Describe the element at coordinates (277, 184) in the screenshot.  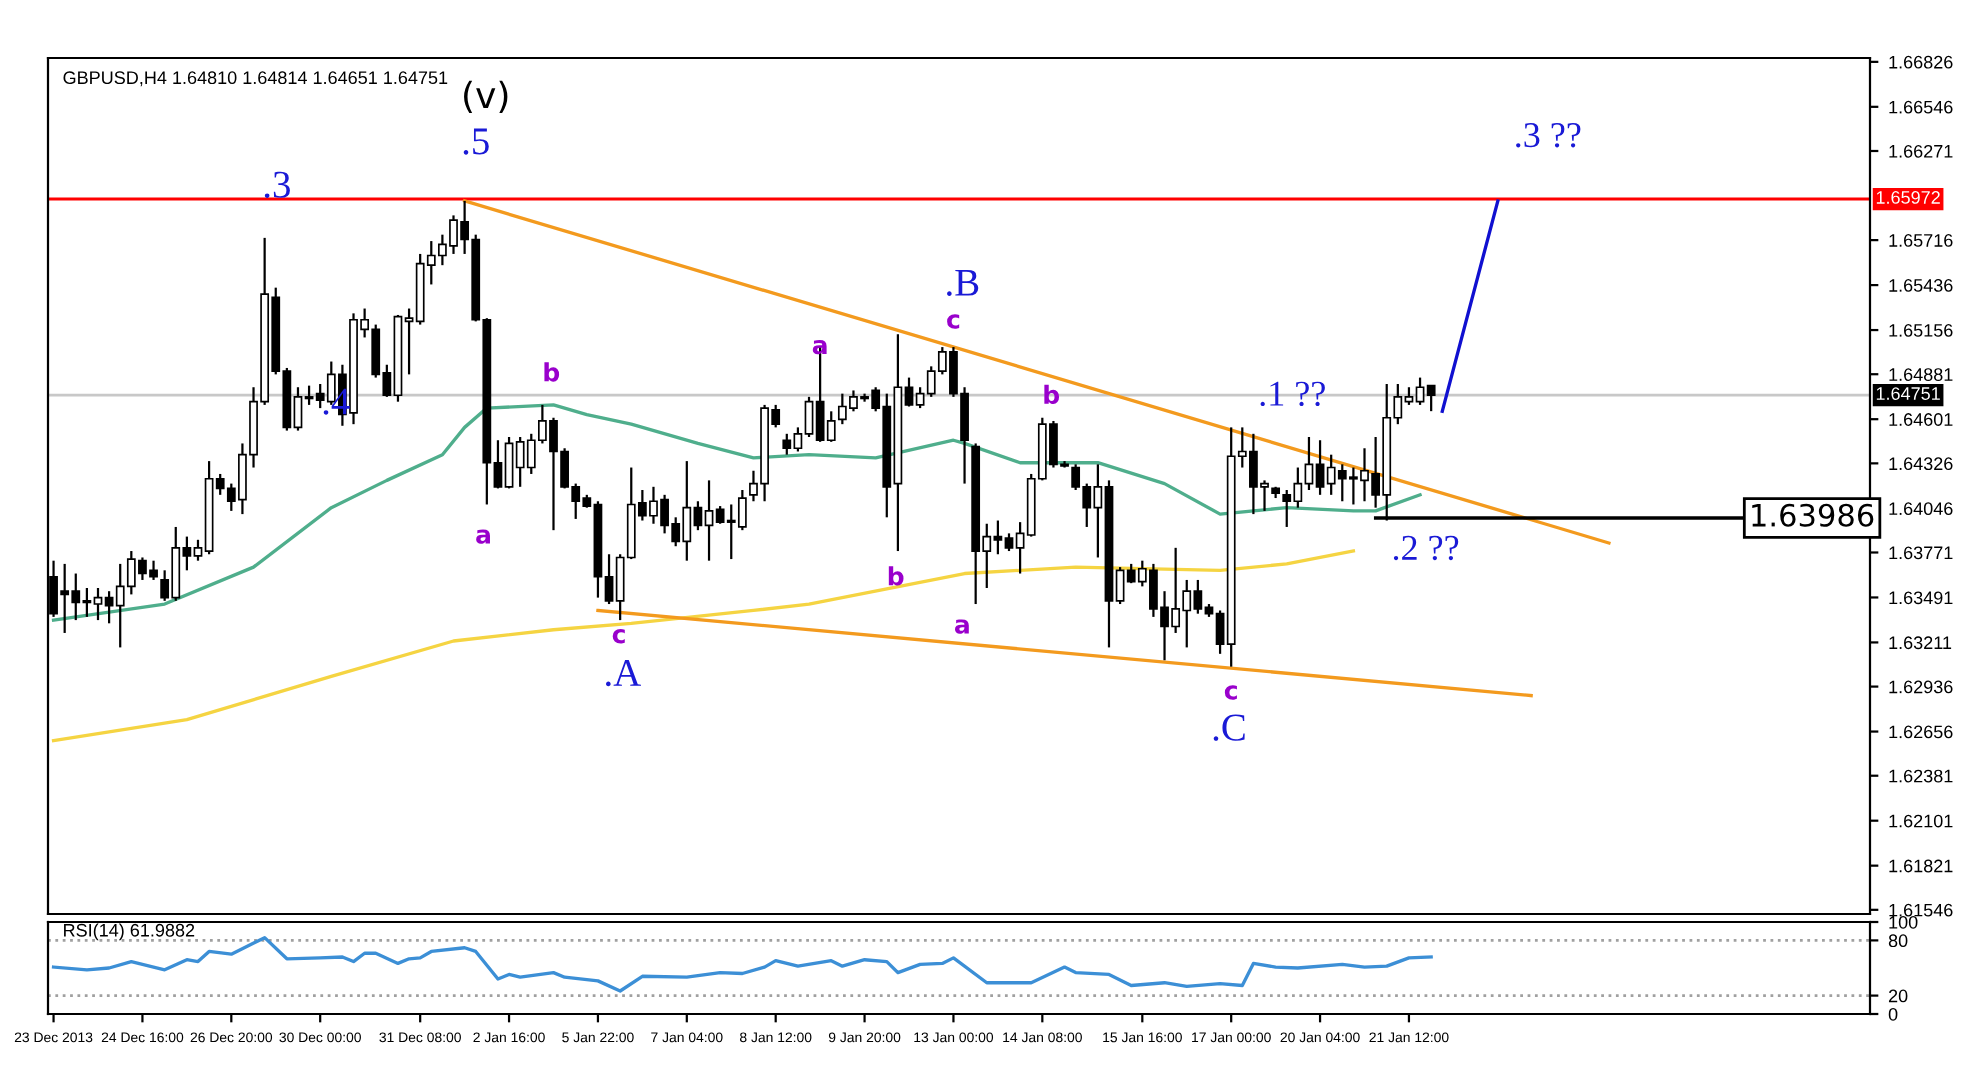
I see `annotation: .3` at that location.